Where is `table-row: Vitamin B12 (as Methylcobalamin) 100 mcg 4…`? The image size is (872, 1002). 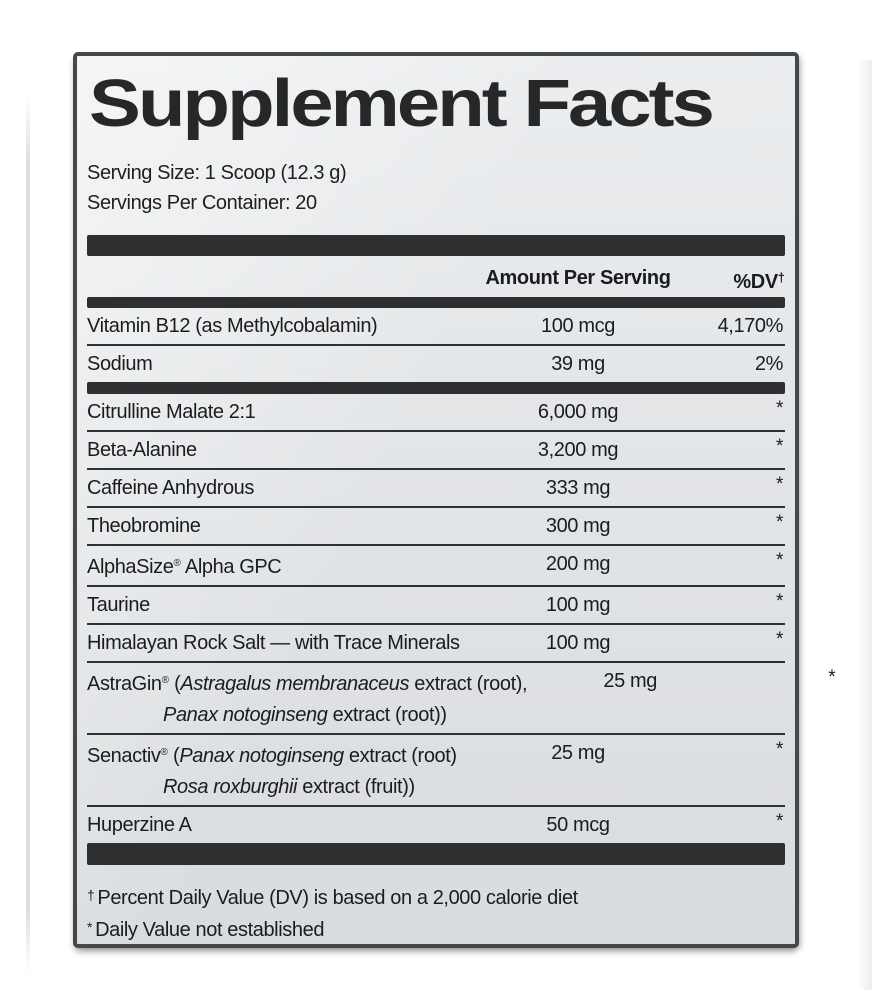 table-row: Vitamin B12 (as Methylcobalamin) 100 mcg 4… is located at coordinates (436, 326).